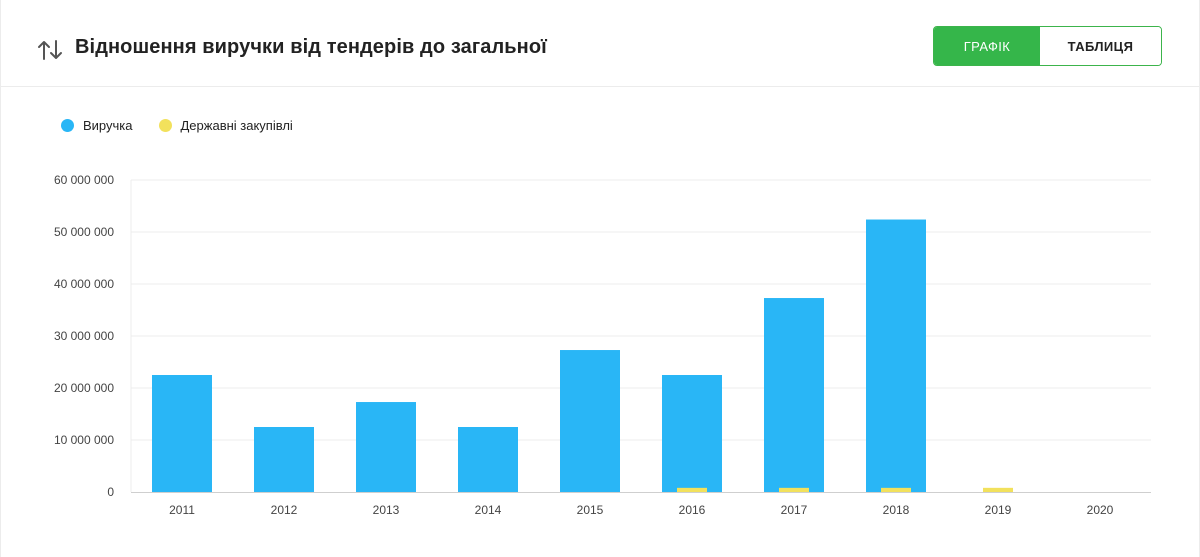 The image size is (1200, 557). I want to click on x-tick-label: 2016, so click(692, 510).